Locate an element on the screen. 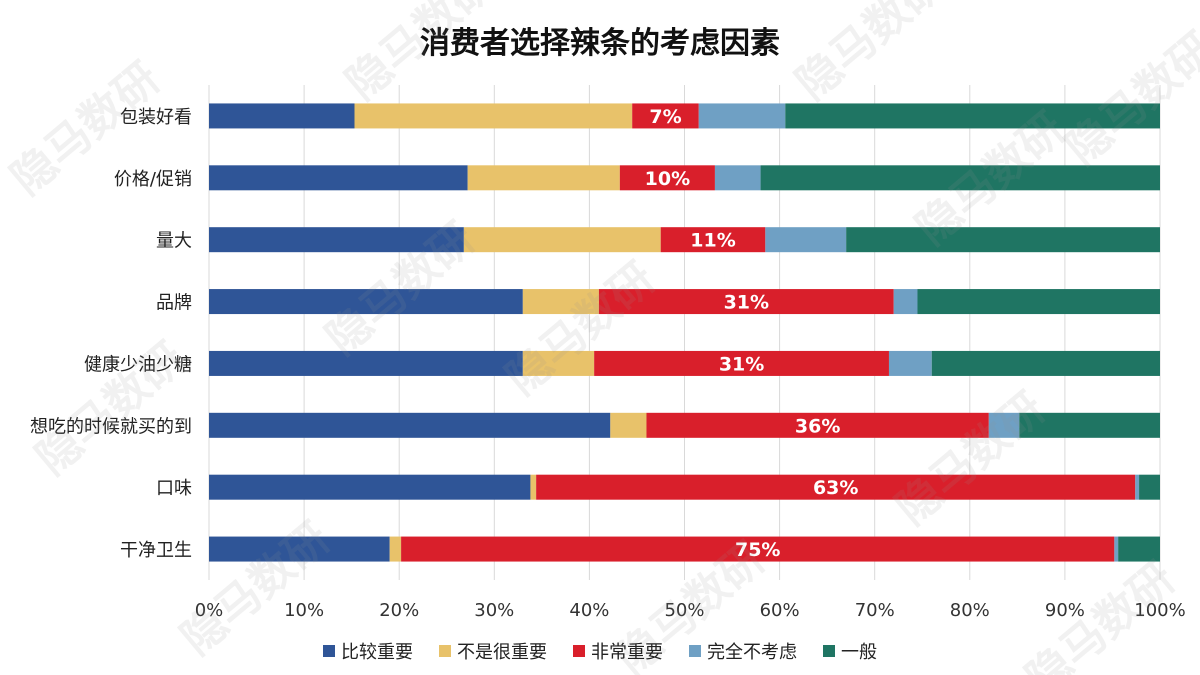  chart-title: 消费者选择辣条的考虑因素 is located at coordinates (600, 43).